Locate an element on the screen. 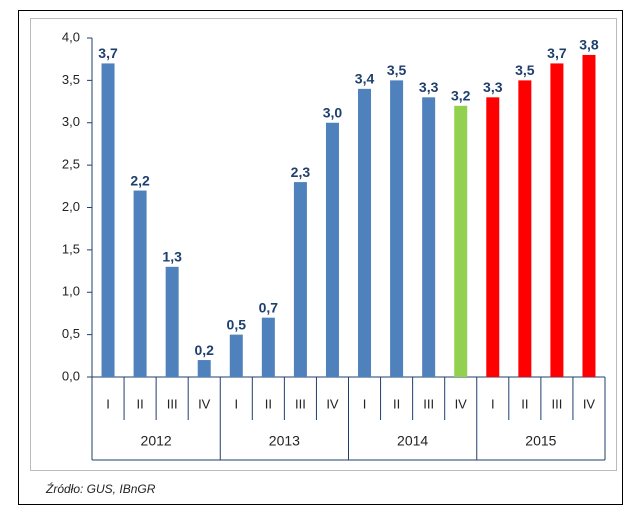 This screenshot has height=512, width=624. value-label: 3,0 is located at coordinates (333, 112).